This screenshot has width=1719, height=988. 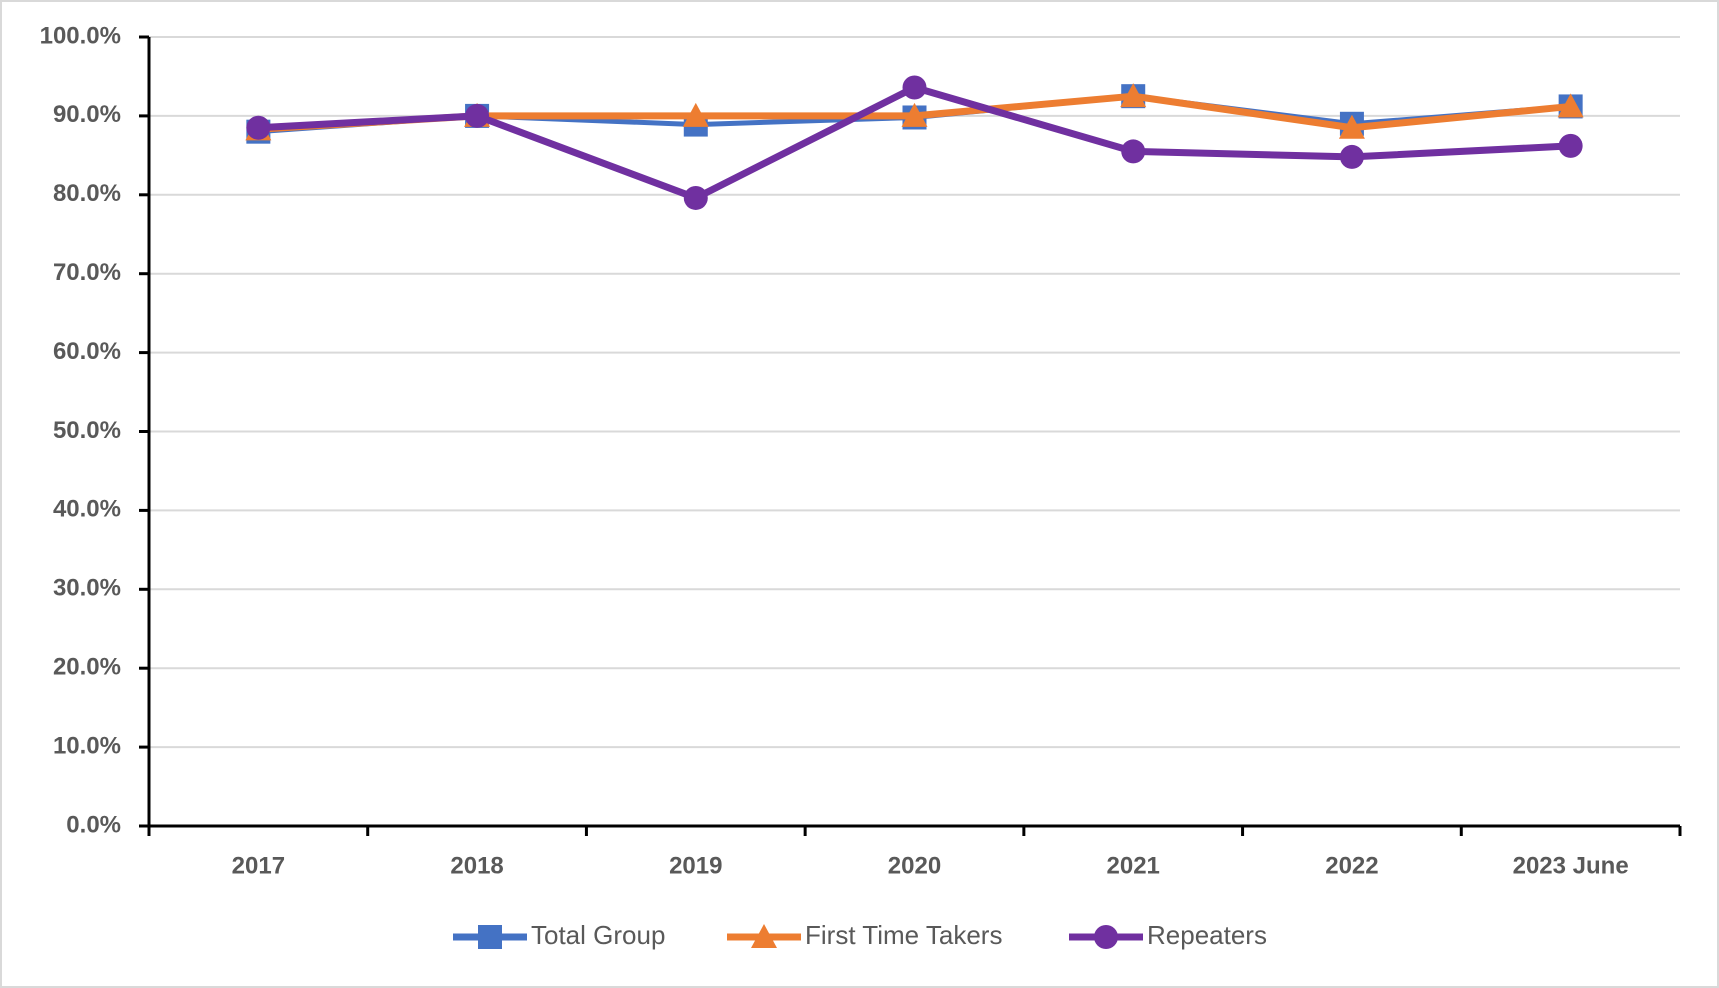 What do you see at coordinates (903, 935) in the screenshot?
I see `legend-label: First Time Takers` at bounding box center [903, 935].